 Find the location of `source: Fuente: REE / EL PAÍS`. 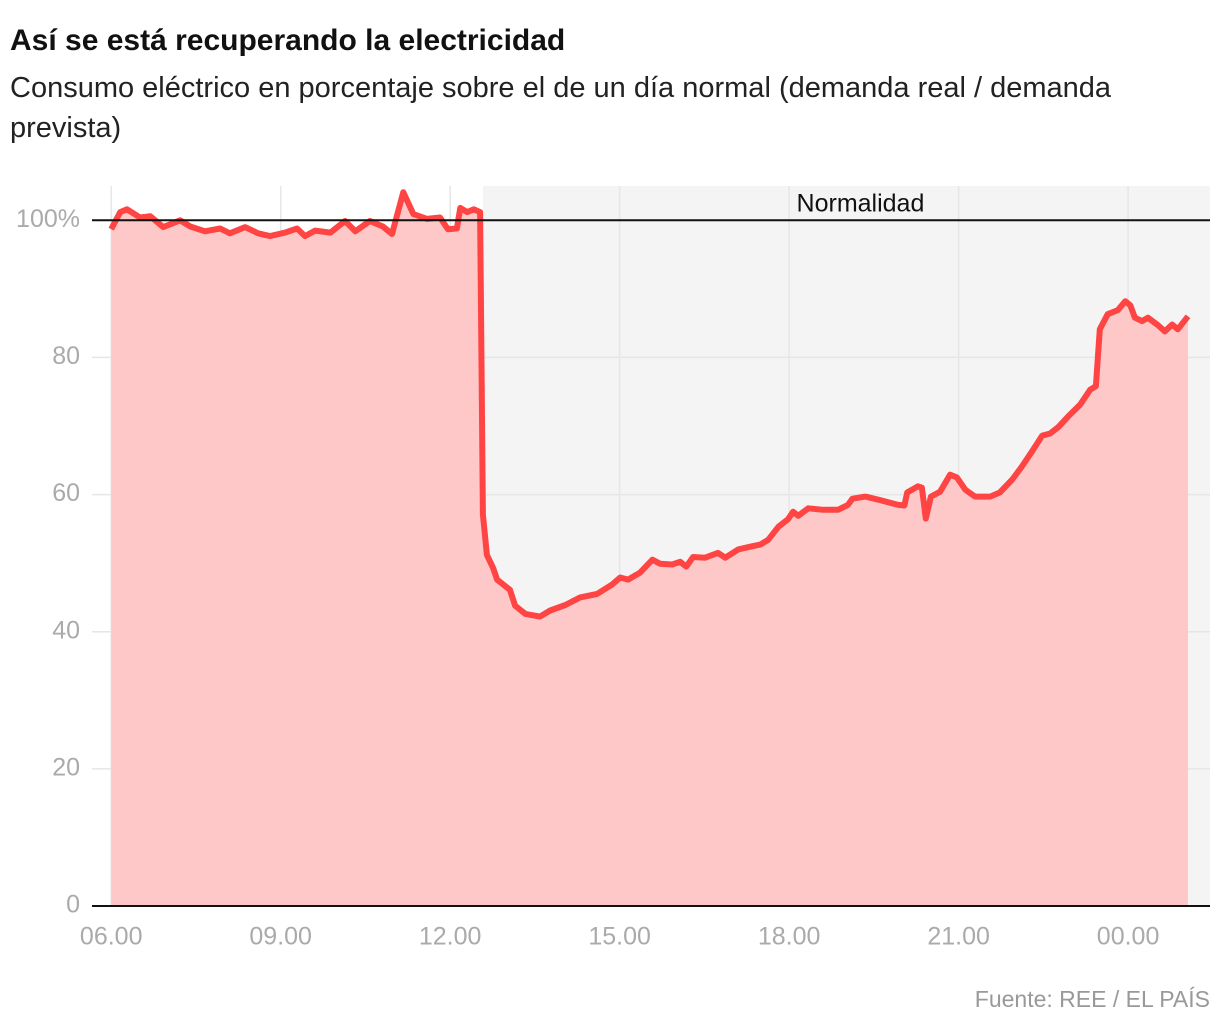

source: Fuente: REE / EL PAÍS is located at coordinates (1092, 999).